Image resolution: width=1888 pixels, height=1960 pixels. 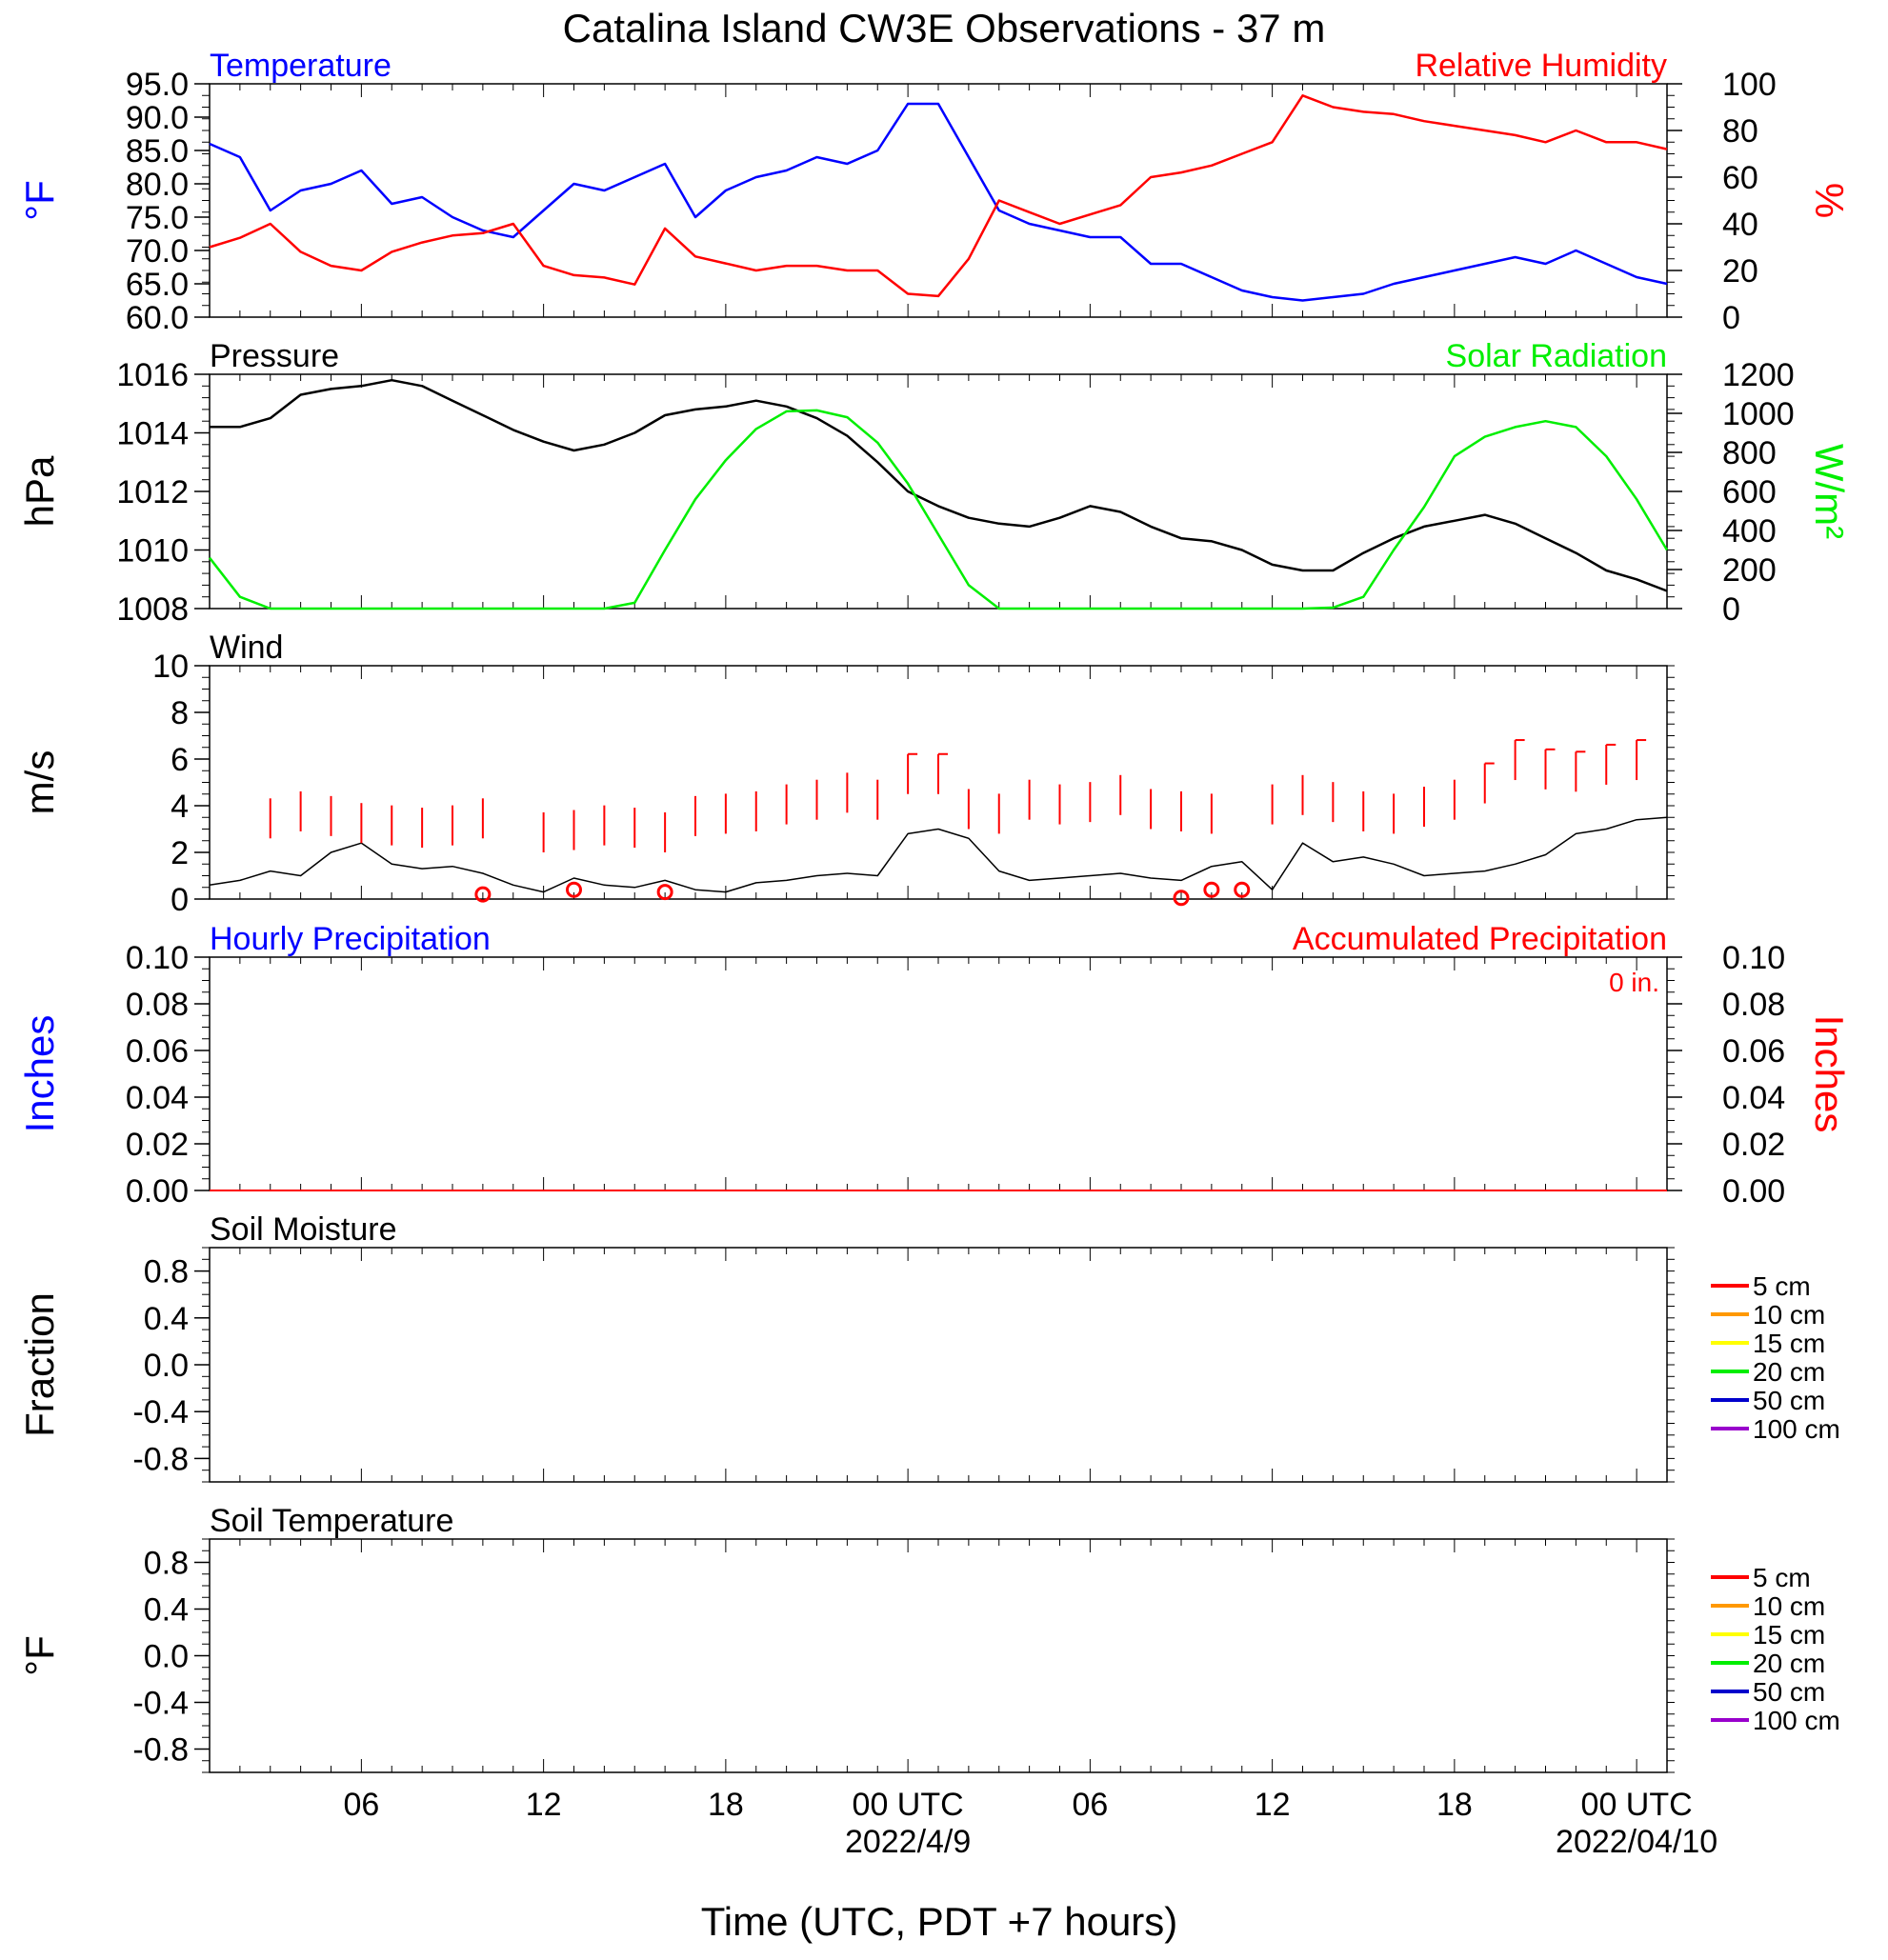 What do you see at coordinates (157, 185) in the screenshot?
I see `y-left-tick-label: 80.0` at bounding box center [157, 185].